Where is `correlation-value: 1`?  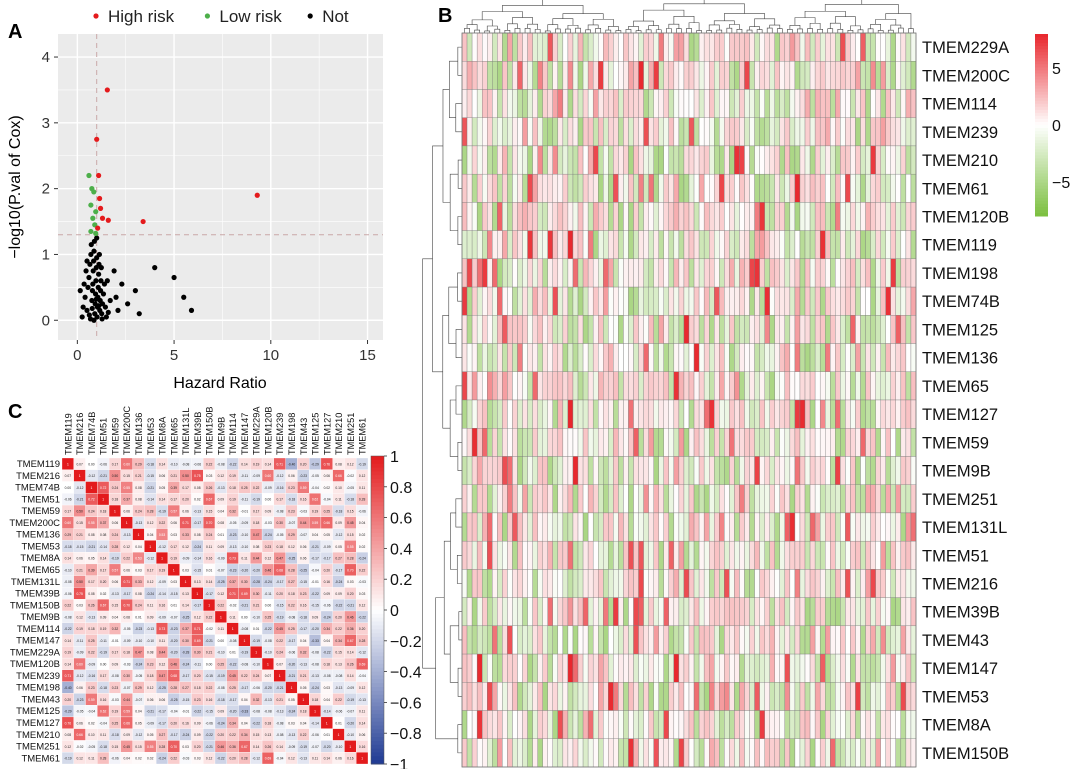
correlation-value: 1 is located at coordinates (280, 676).